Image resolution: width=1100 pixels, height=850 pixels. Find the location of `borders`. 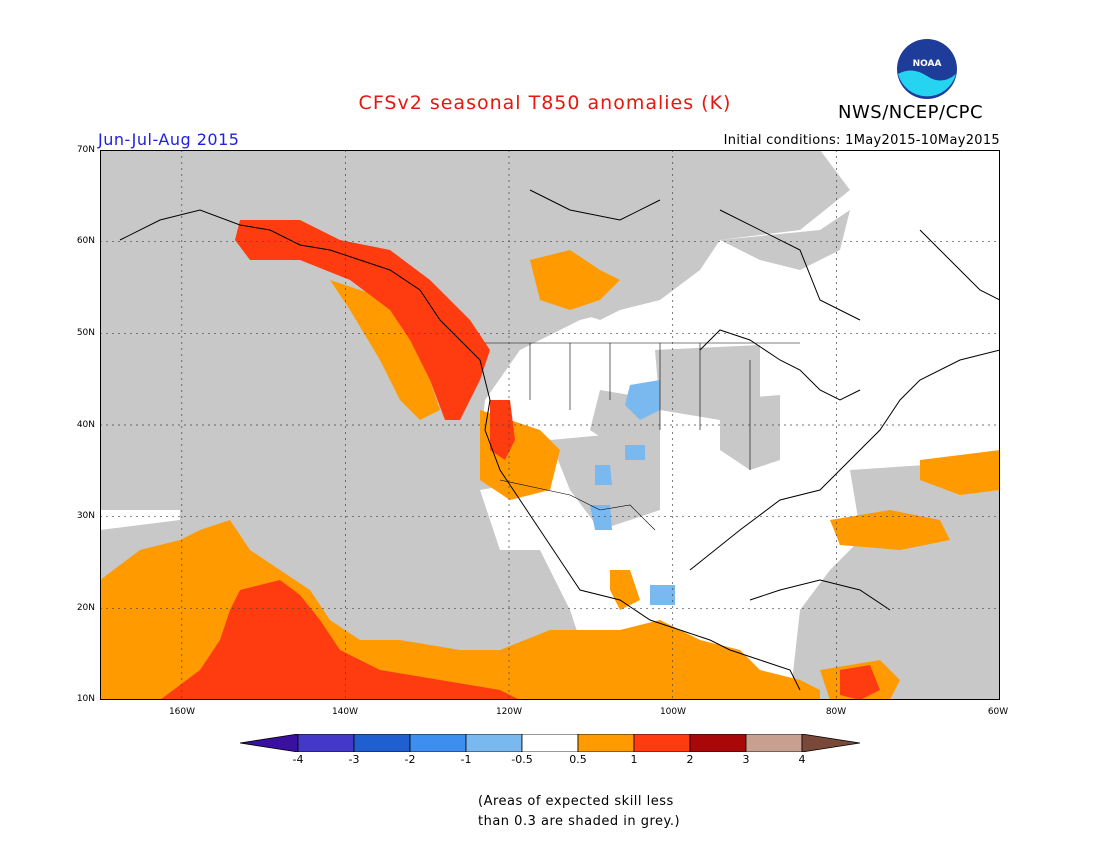

borders is located at coordinates (642, 436).